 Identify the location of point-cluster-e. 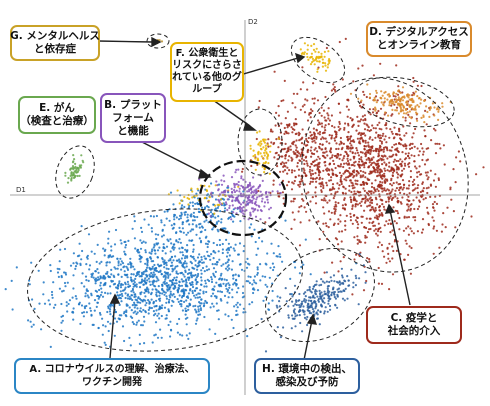
(77, 176).